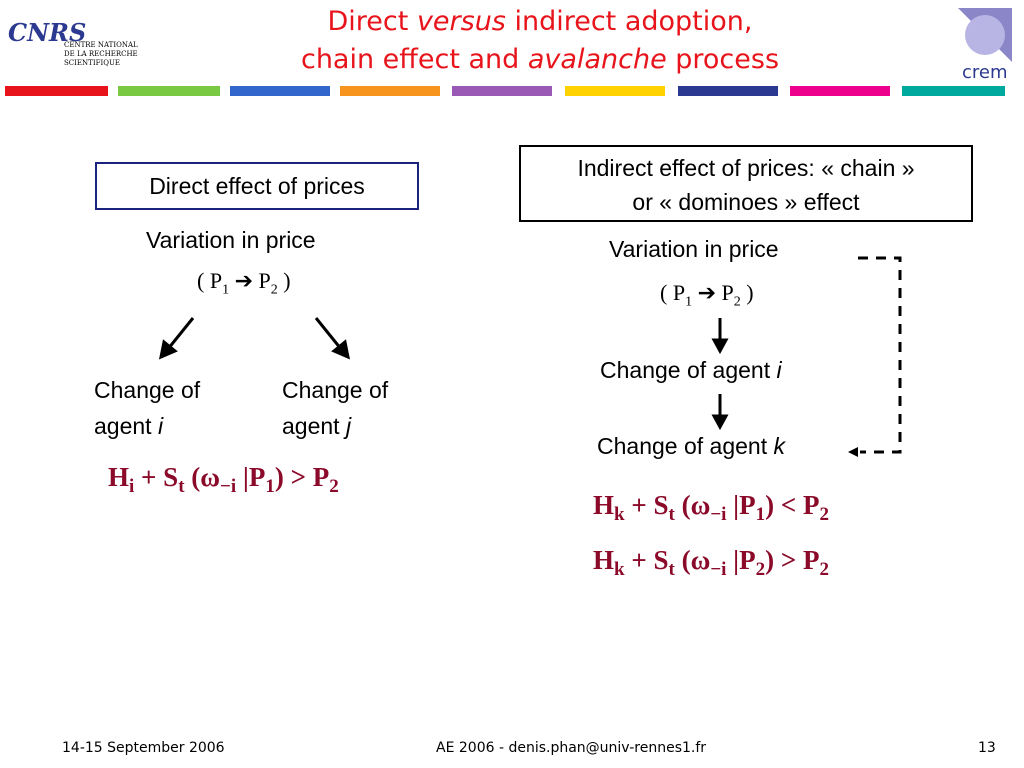 The height and width of the screenshot is (768, 1024). Describe the element at coordinates (335, 408) in the screenshot. I see `change: Change of agent j` at that location.